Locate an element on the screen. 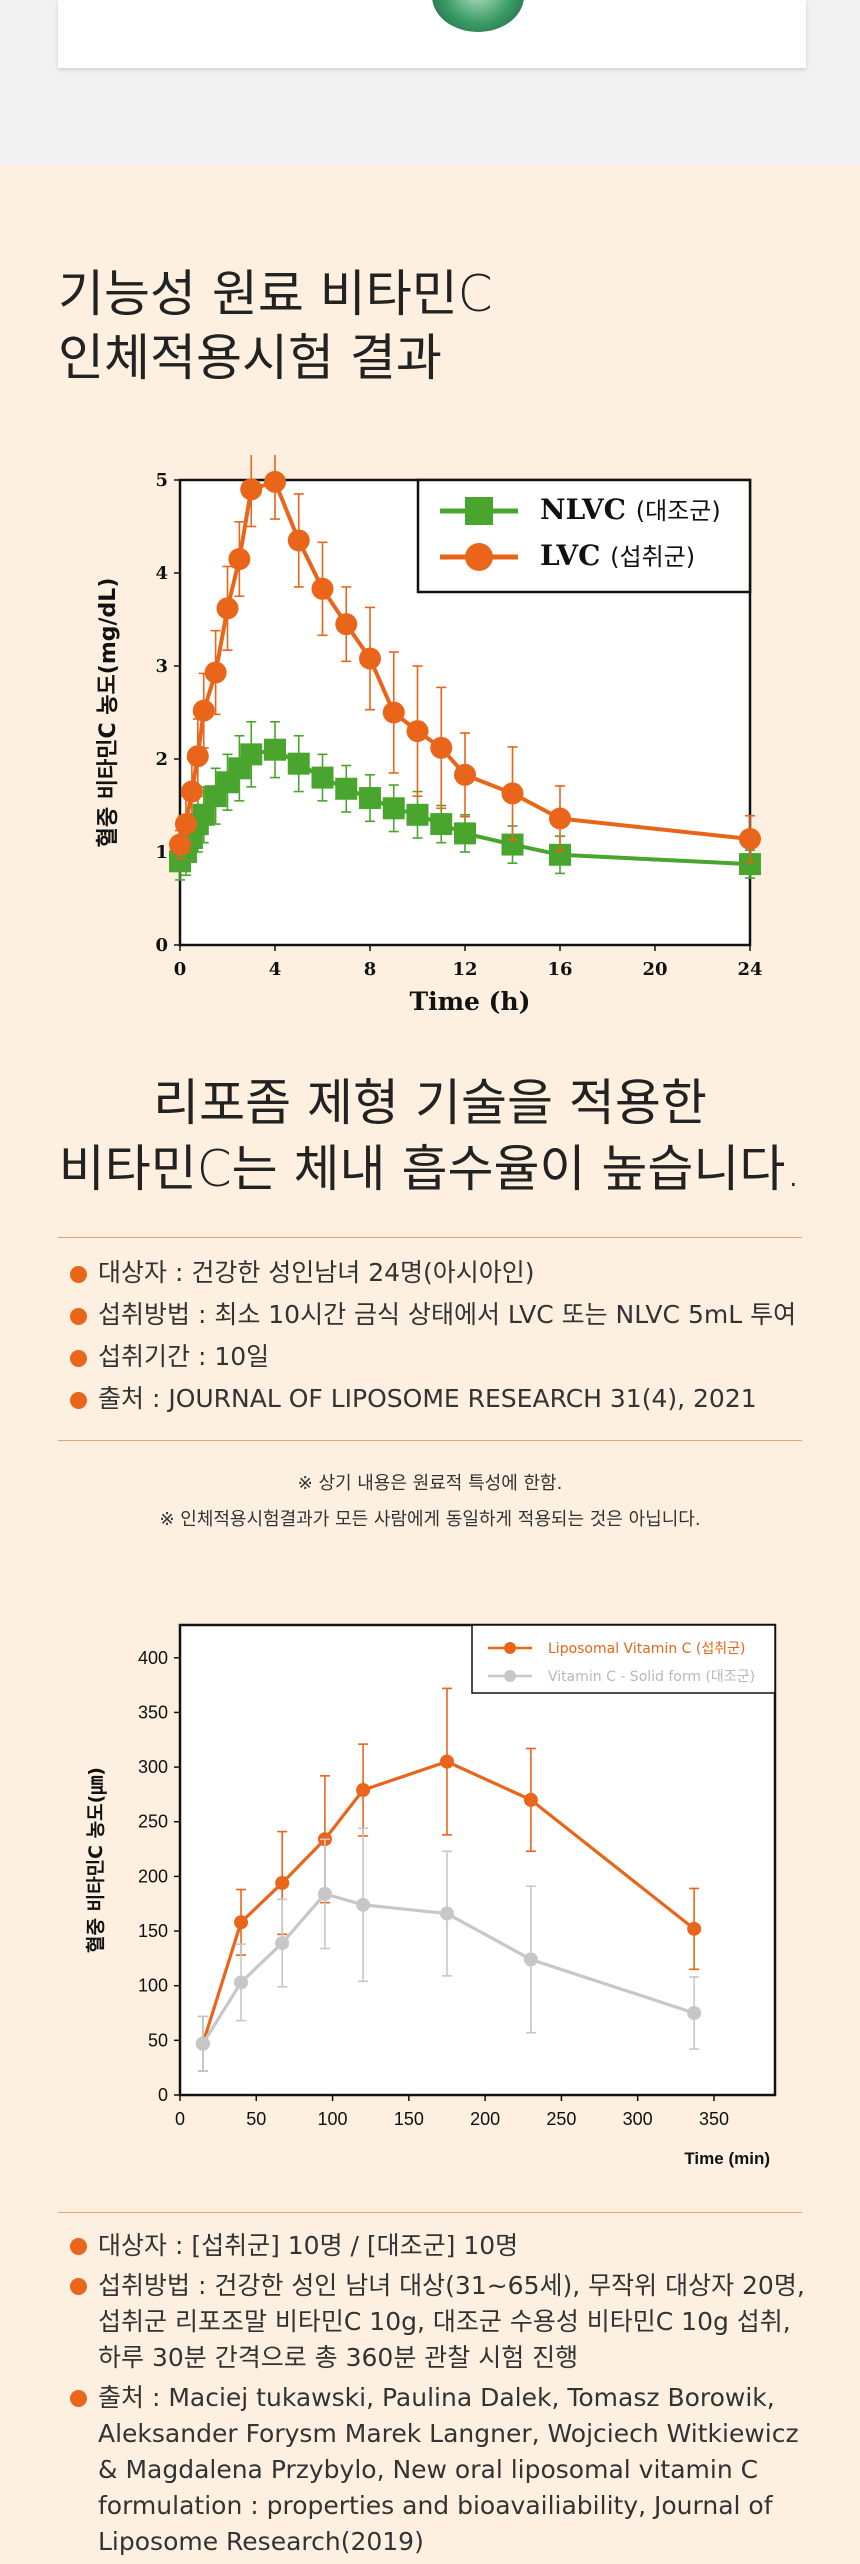 Image resolution: width=860 pixels, height=2564 pixels. section-heading: 기능성 원료 비타민C 인체적용시험 결과 is located at coordinates (275, 326).